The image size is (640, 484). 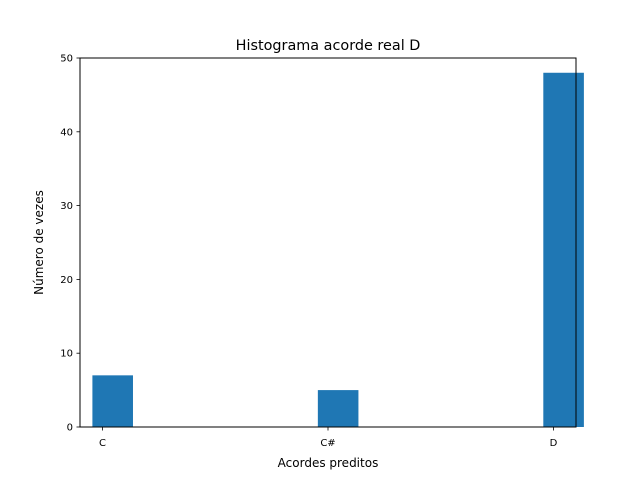 I want to click on x-tick-label: C#, so click(x=327, y=443).